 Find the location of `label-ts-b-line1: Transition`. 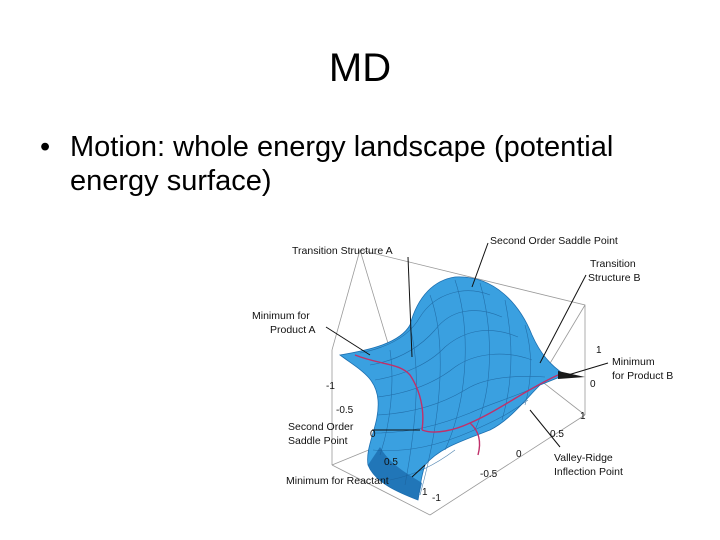

label-ts-b-line1: Transition is located at coordinates (613, 264).